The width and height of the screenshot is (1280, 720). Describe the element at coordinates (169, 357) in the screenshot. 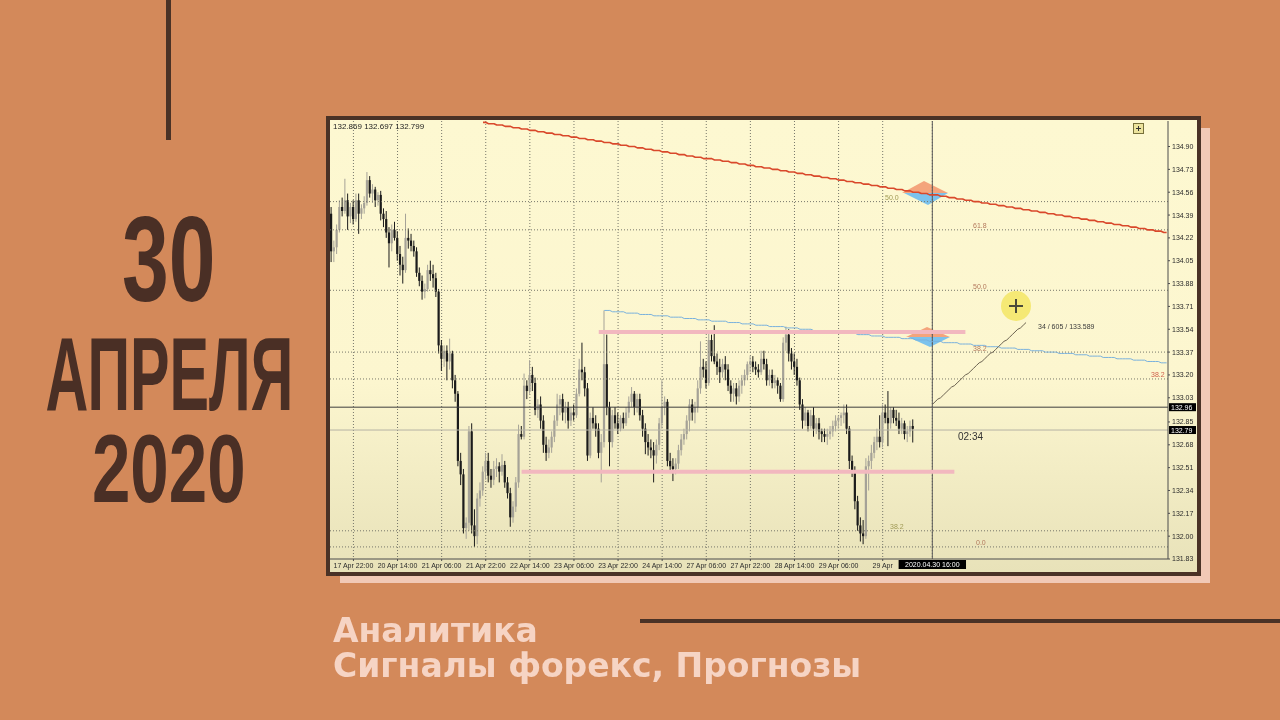

I see `text: 30 АПРЕЛЯ 2020` at that location.